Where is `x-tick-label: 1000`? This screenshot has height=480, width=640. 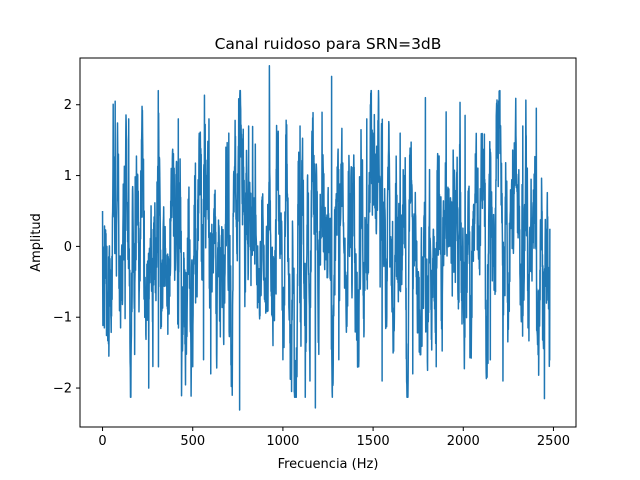
x-tick-label: 1000 is located at coordinates (282, 441).